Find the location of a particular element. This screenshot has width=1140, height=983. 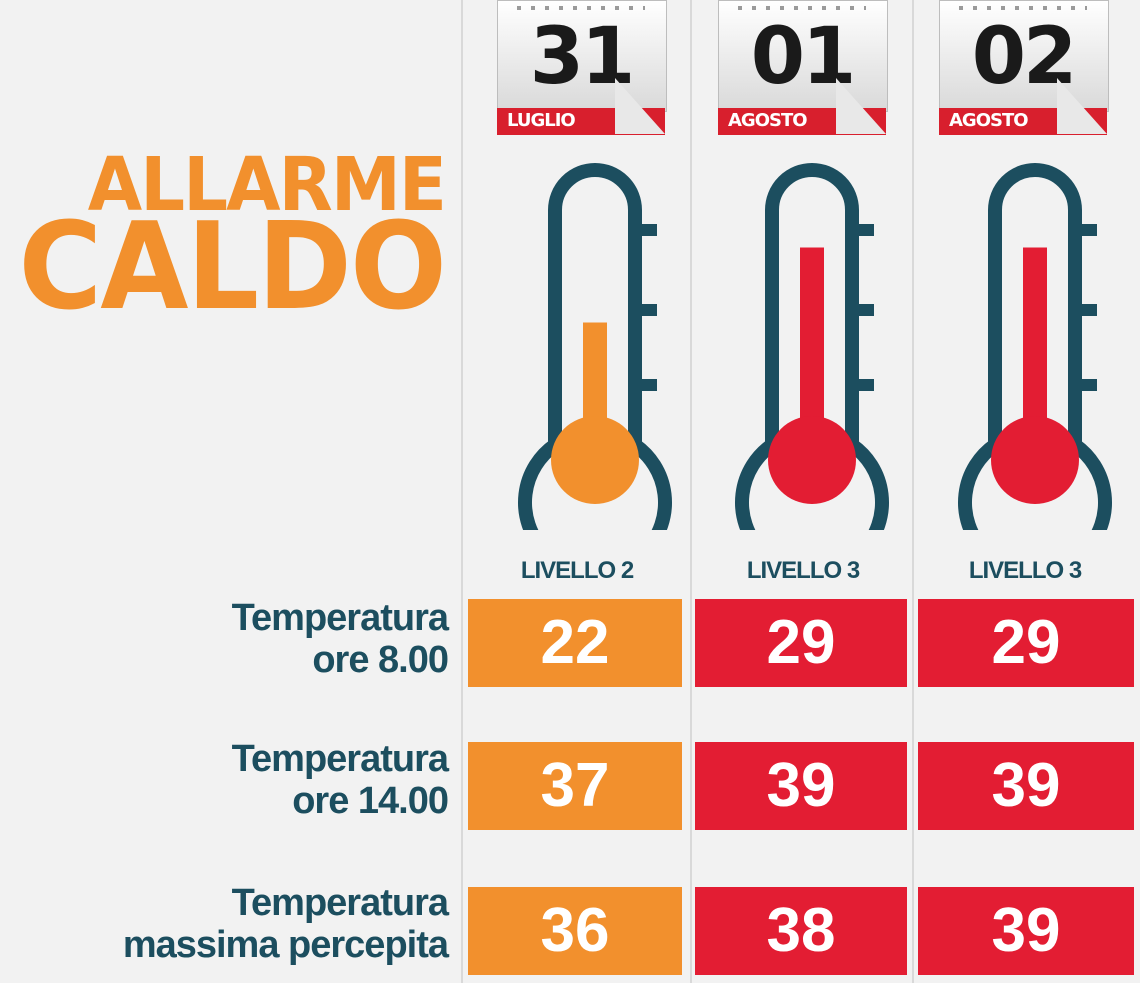

temperature-cell: 38 is located at coordinates (801, 931).